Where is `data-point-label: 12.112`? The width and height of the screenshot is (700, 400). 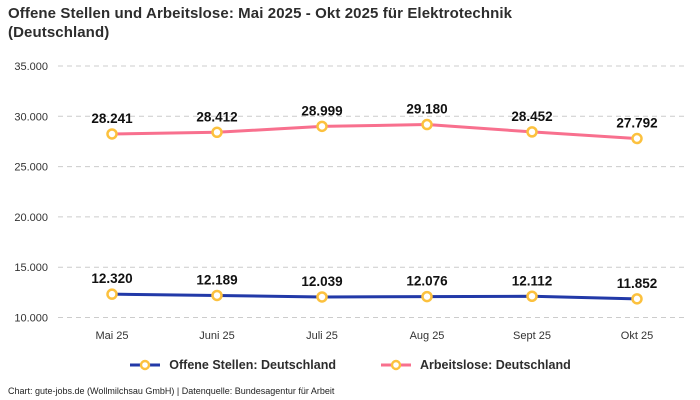
data-point-label: 12.112 is located at coordinates (532, 280).